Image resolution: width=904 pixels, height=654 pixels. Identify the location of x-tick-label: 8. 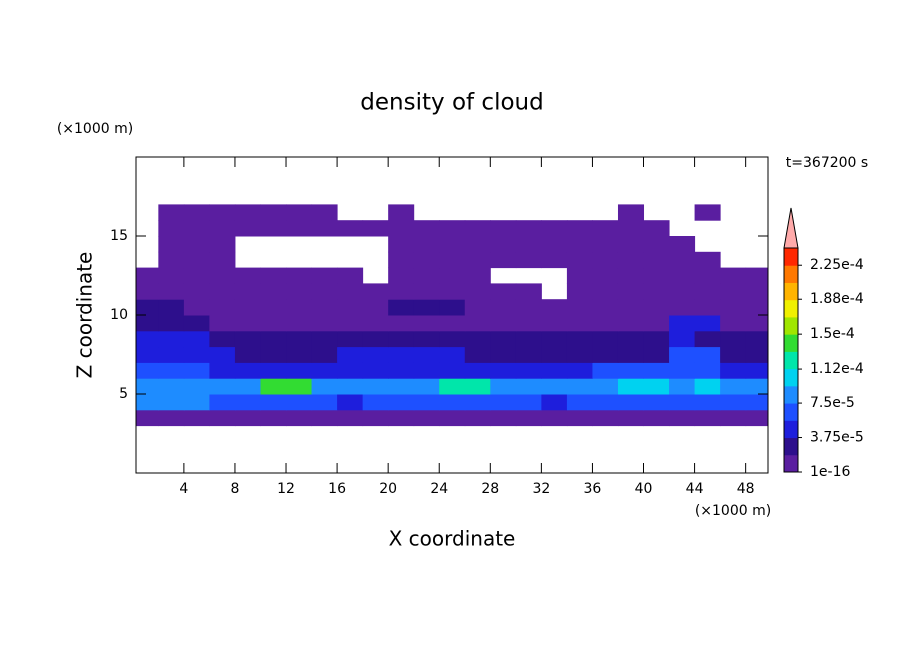
(234, 489).